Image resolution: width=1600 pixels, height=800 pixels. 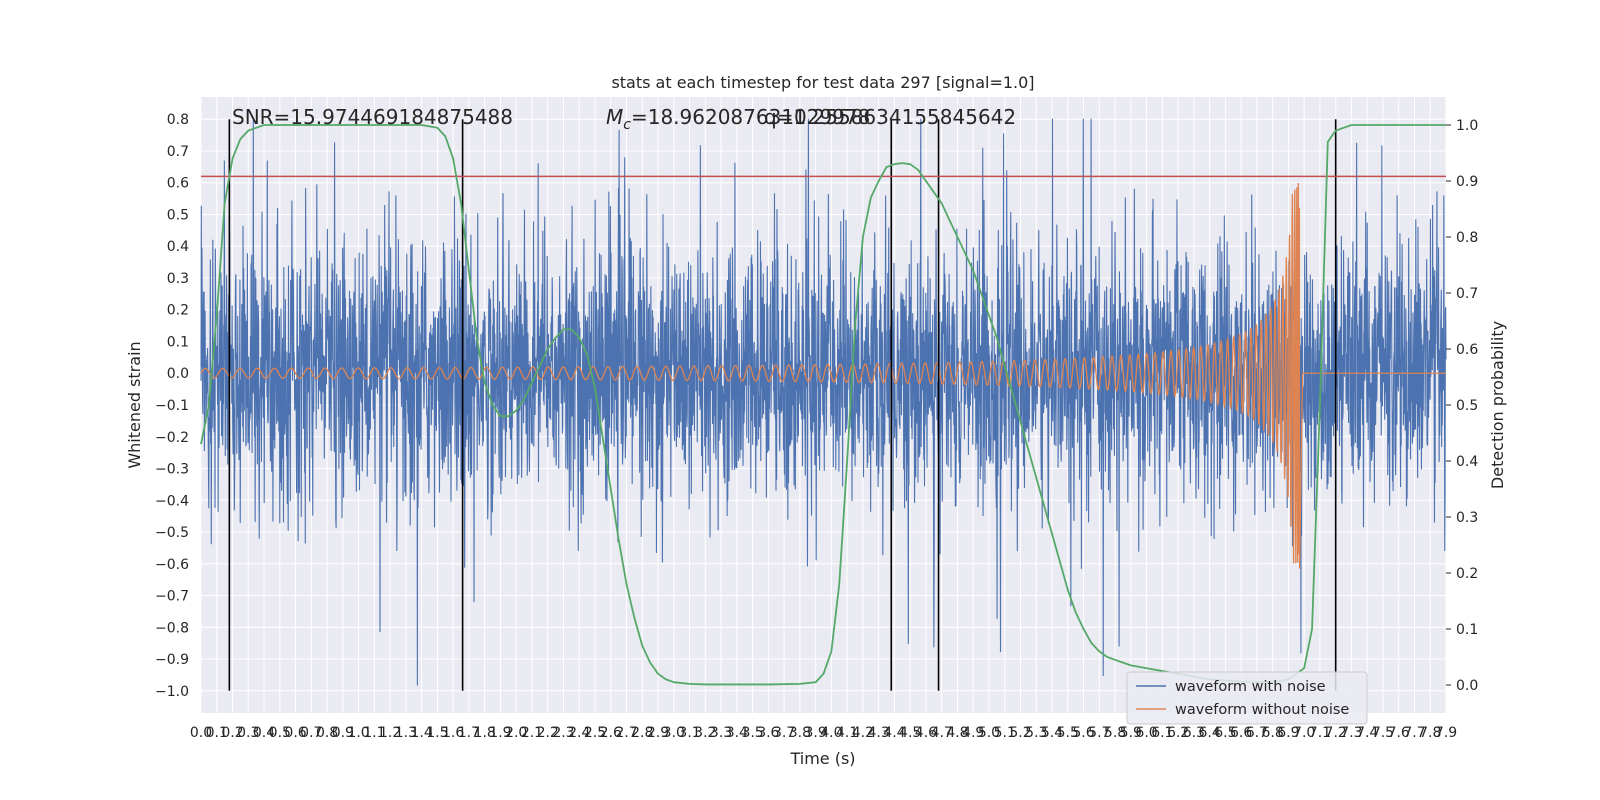 I want to click on x-tick-label: 7.7, so click(x=1414, y=733).